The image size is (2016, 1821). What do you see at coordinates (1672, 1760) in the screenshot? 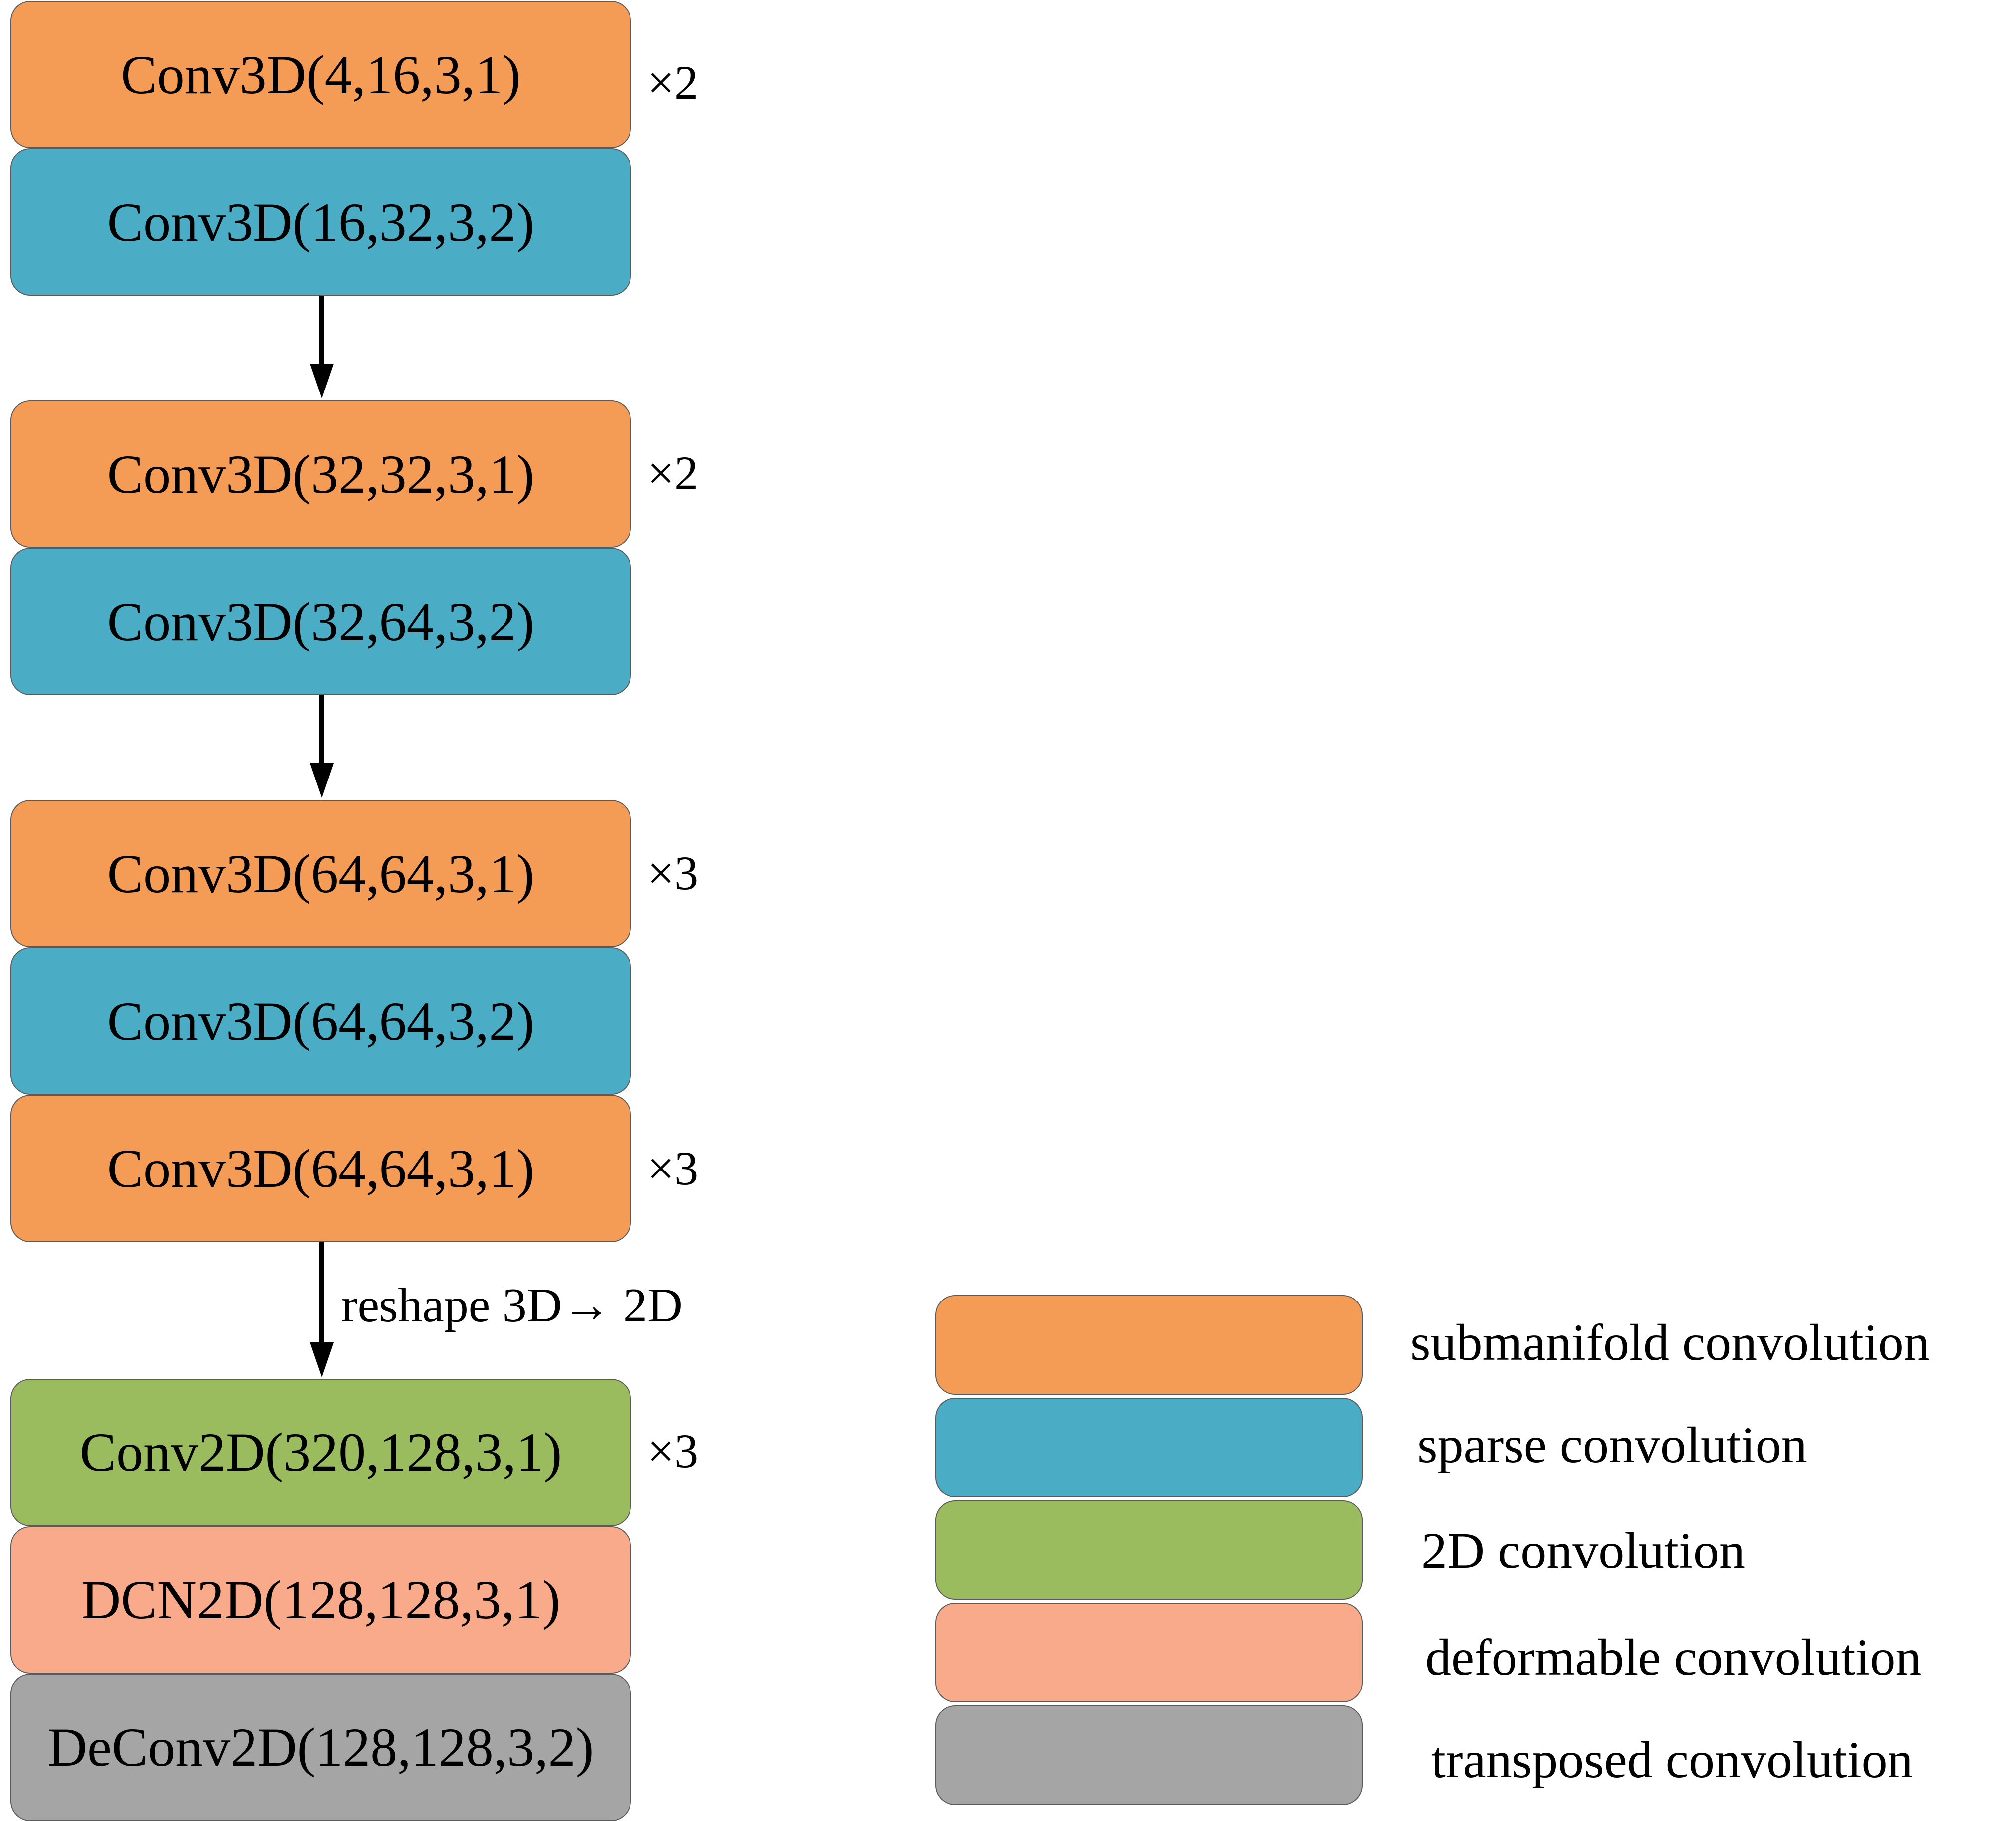
I see `legend-label-transposed: transposed convolution` at bounding box center [1672, 1760].